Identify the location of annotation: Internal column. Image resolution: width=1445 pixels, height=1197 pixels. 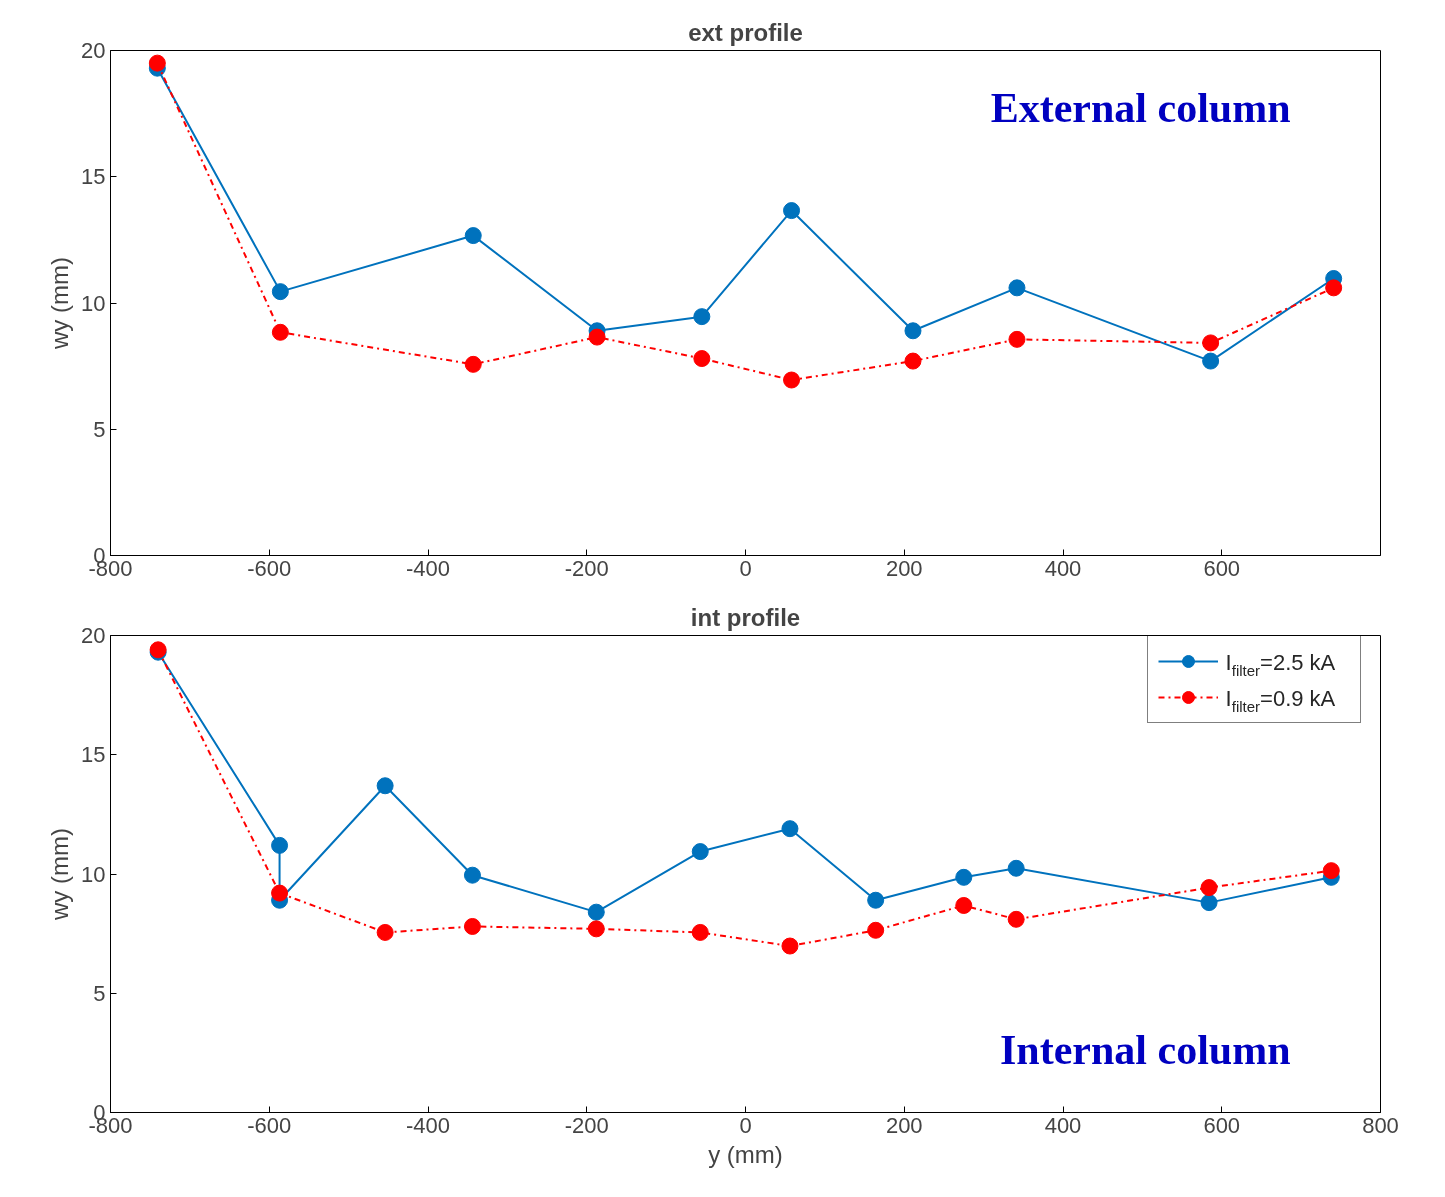
(1145, 1049).